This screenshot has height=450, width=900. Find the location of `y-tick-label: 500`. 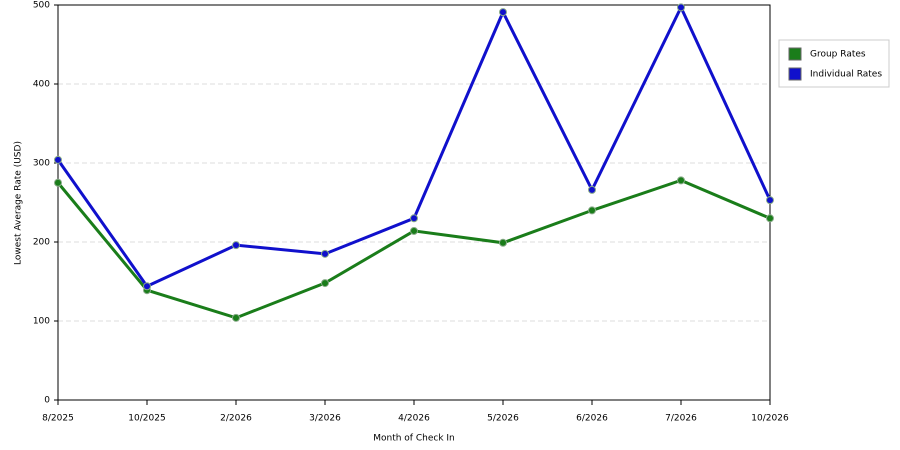

y-tick-label: 500 is located at coordinates (41, 6).